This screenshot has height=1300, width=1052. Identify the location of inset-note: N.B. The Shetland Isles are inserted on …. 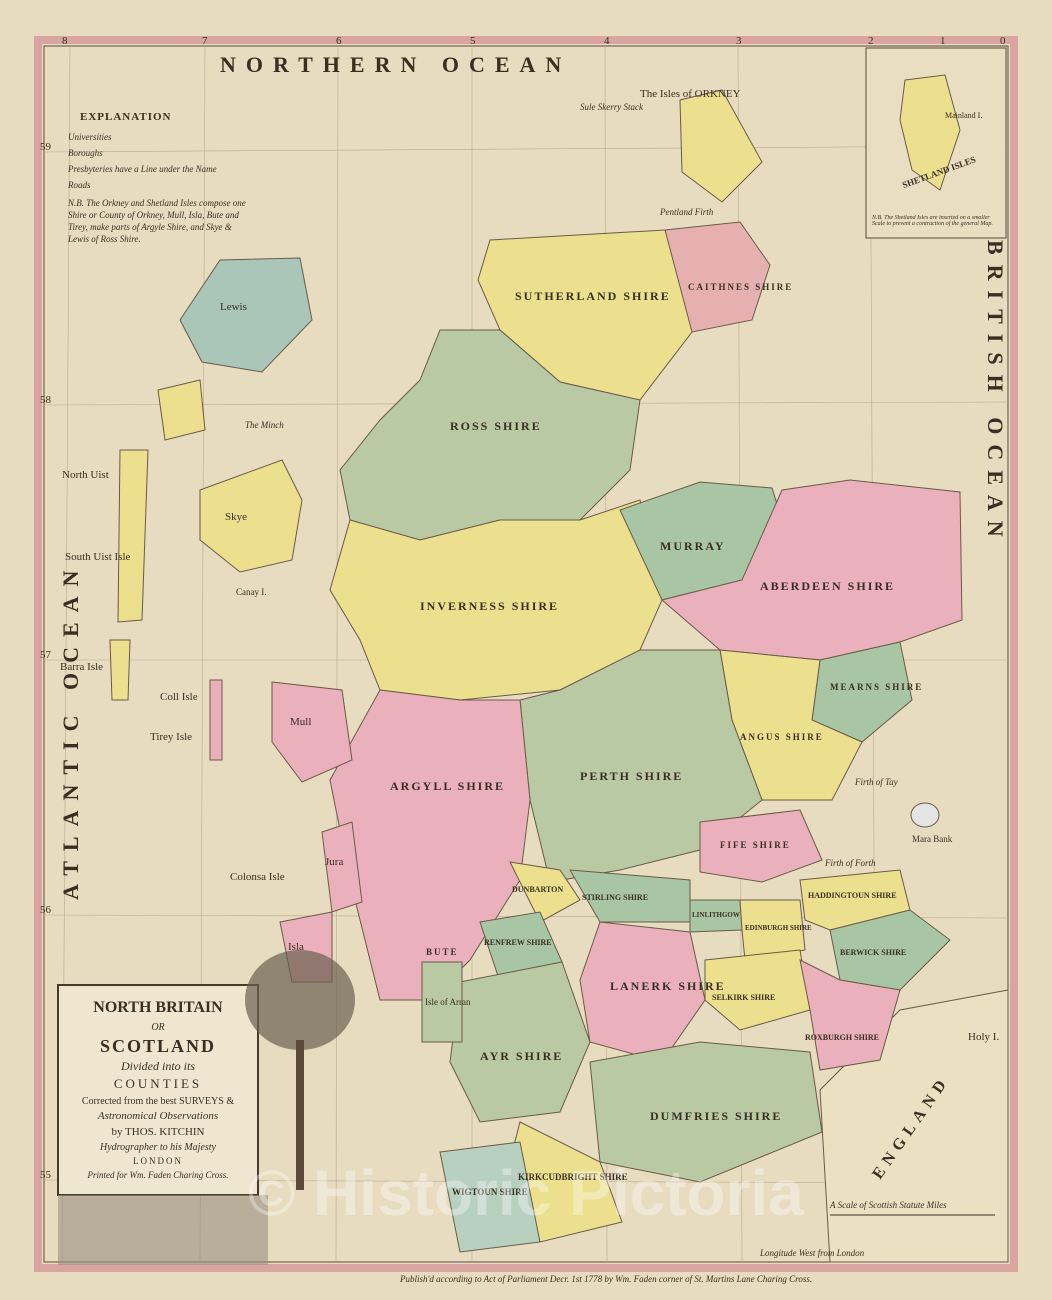
(932, 221).